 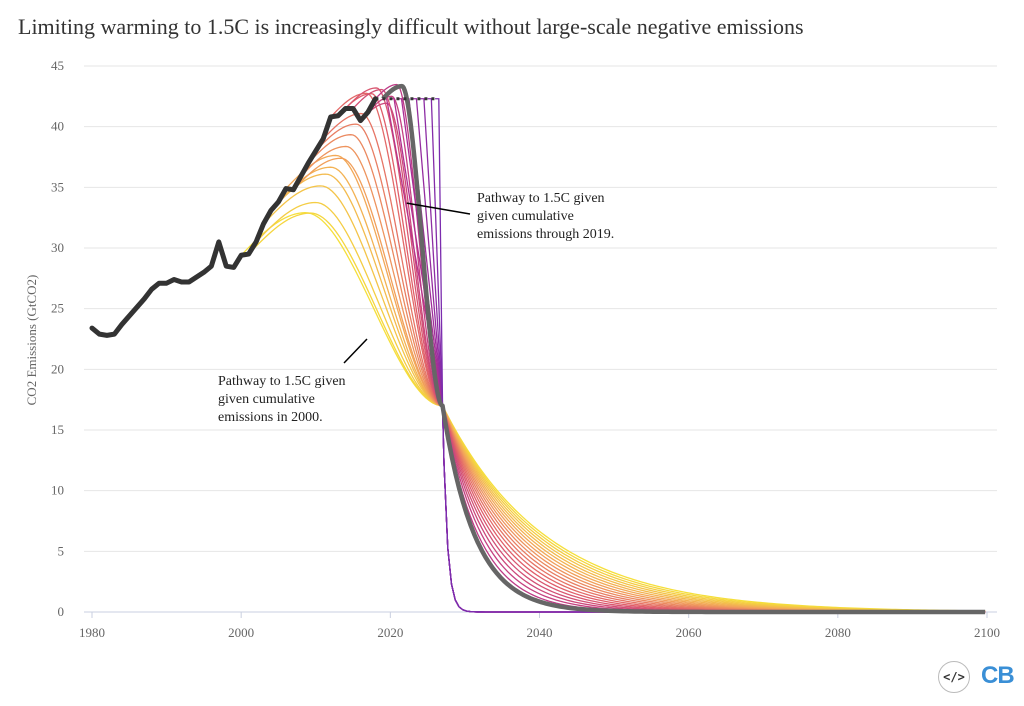 What do you see at coordinates (57, 247) in the screenshot?
I see `y-tick-30: 30` at bounding box center [57, 247].